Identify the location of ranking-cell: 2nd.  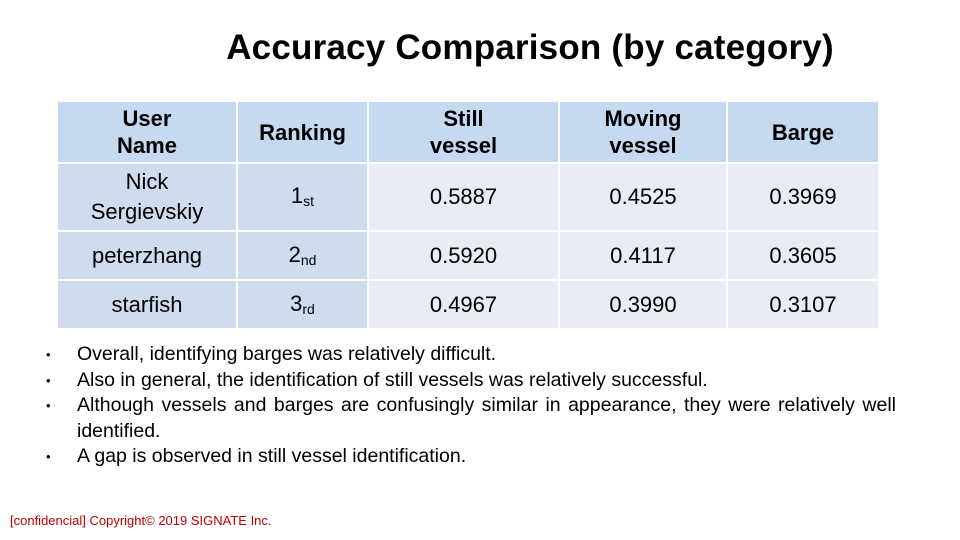
(302, 255).